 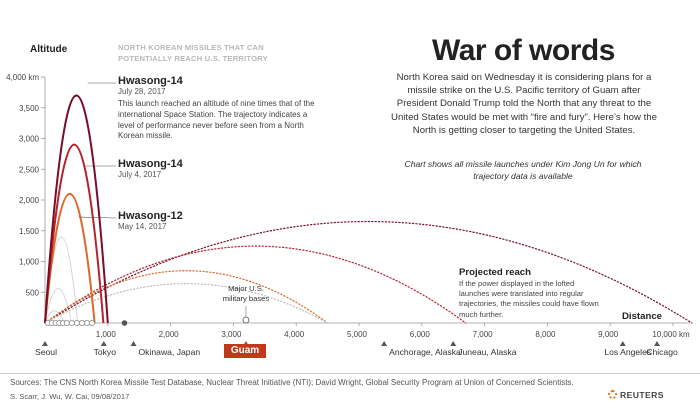 What do you see at coordinates (97, 217) in the screenshot?
I see `label-leader-line` at bounding box center [97, 217].